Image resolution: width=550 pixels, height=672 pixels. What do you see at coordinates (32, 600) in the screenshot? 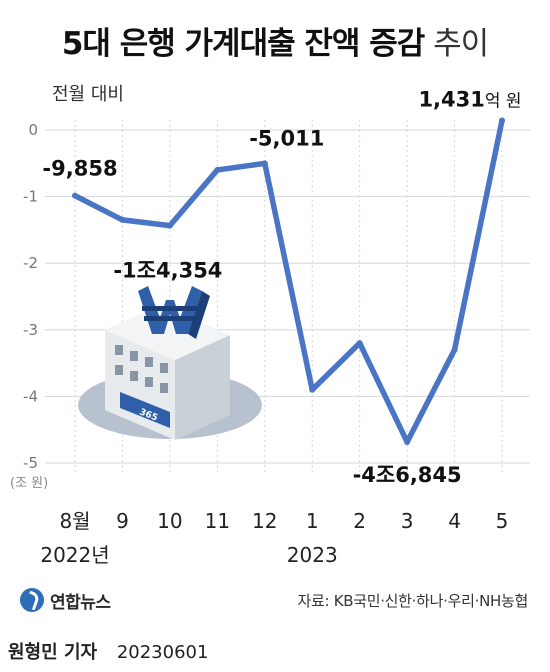
I see `yonhap-logo-icon` at bounding box center [32, 600].